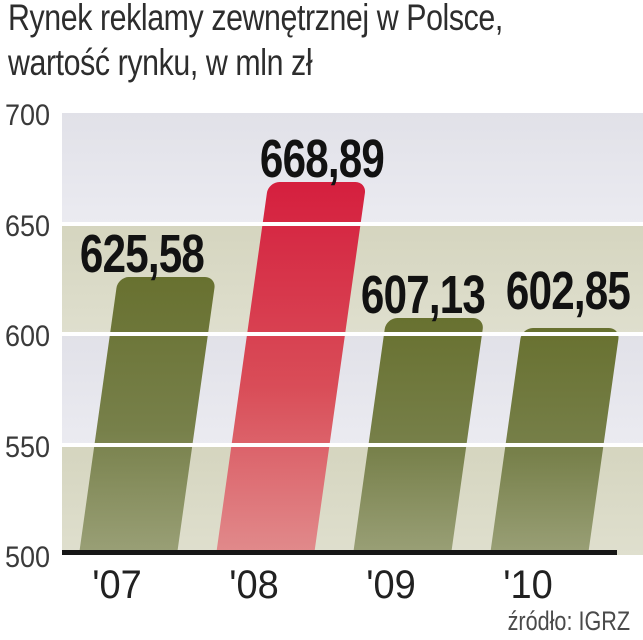 The height and width of the screenshot is (640, 643). What do you see at coordinates (28, 447) in the screenshot?
I see `y-axis-label: 550` at bounding box center [28, 447].